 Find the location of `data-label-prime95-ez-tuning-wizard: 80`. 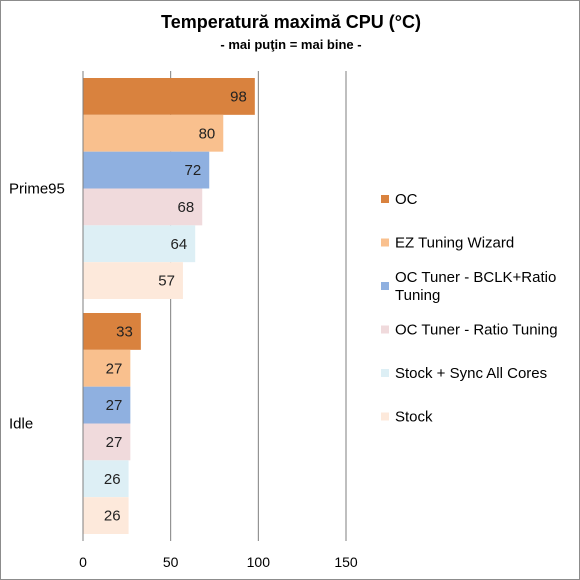

data-label-prime95-ez-tuning-wizard: 80 is located at coordinates (207, 133).